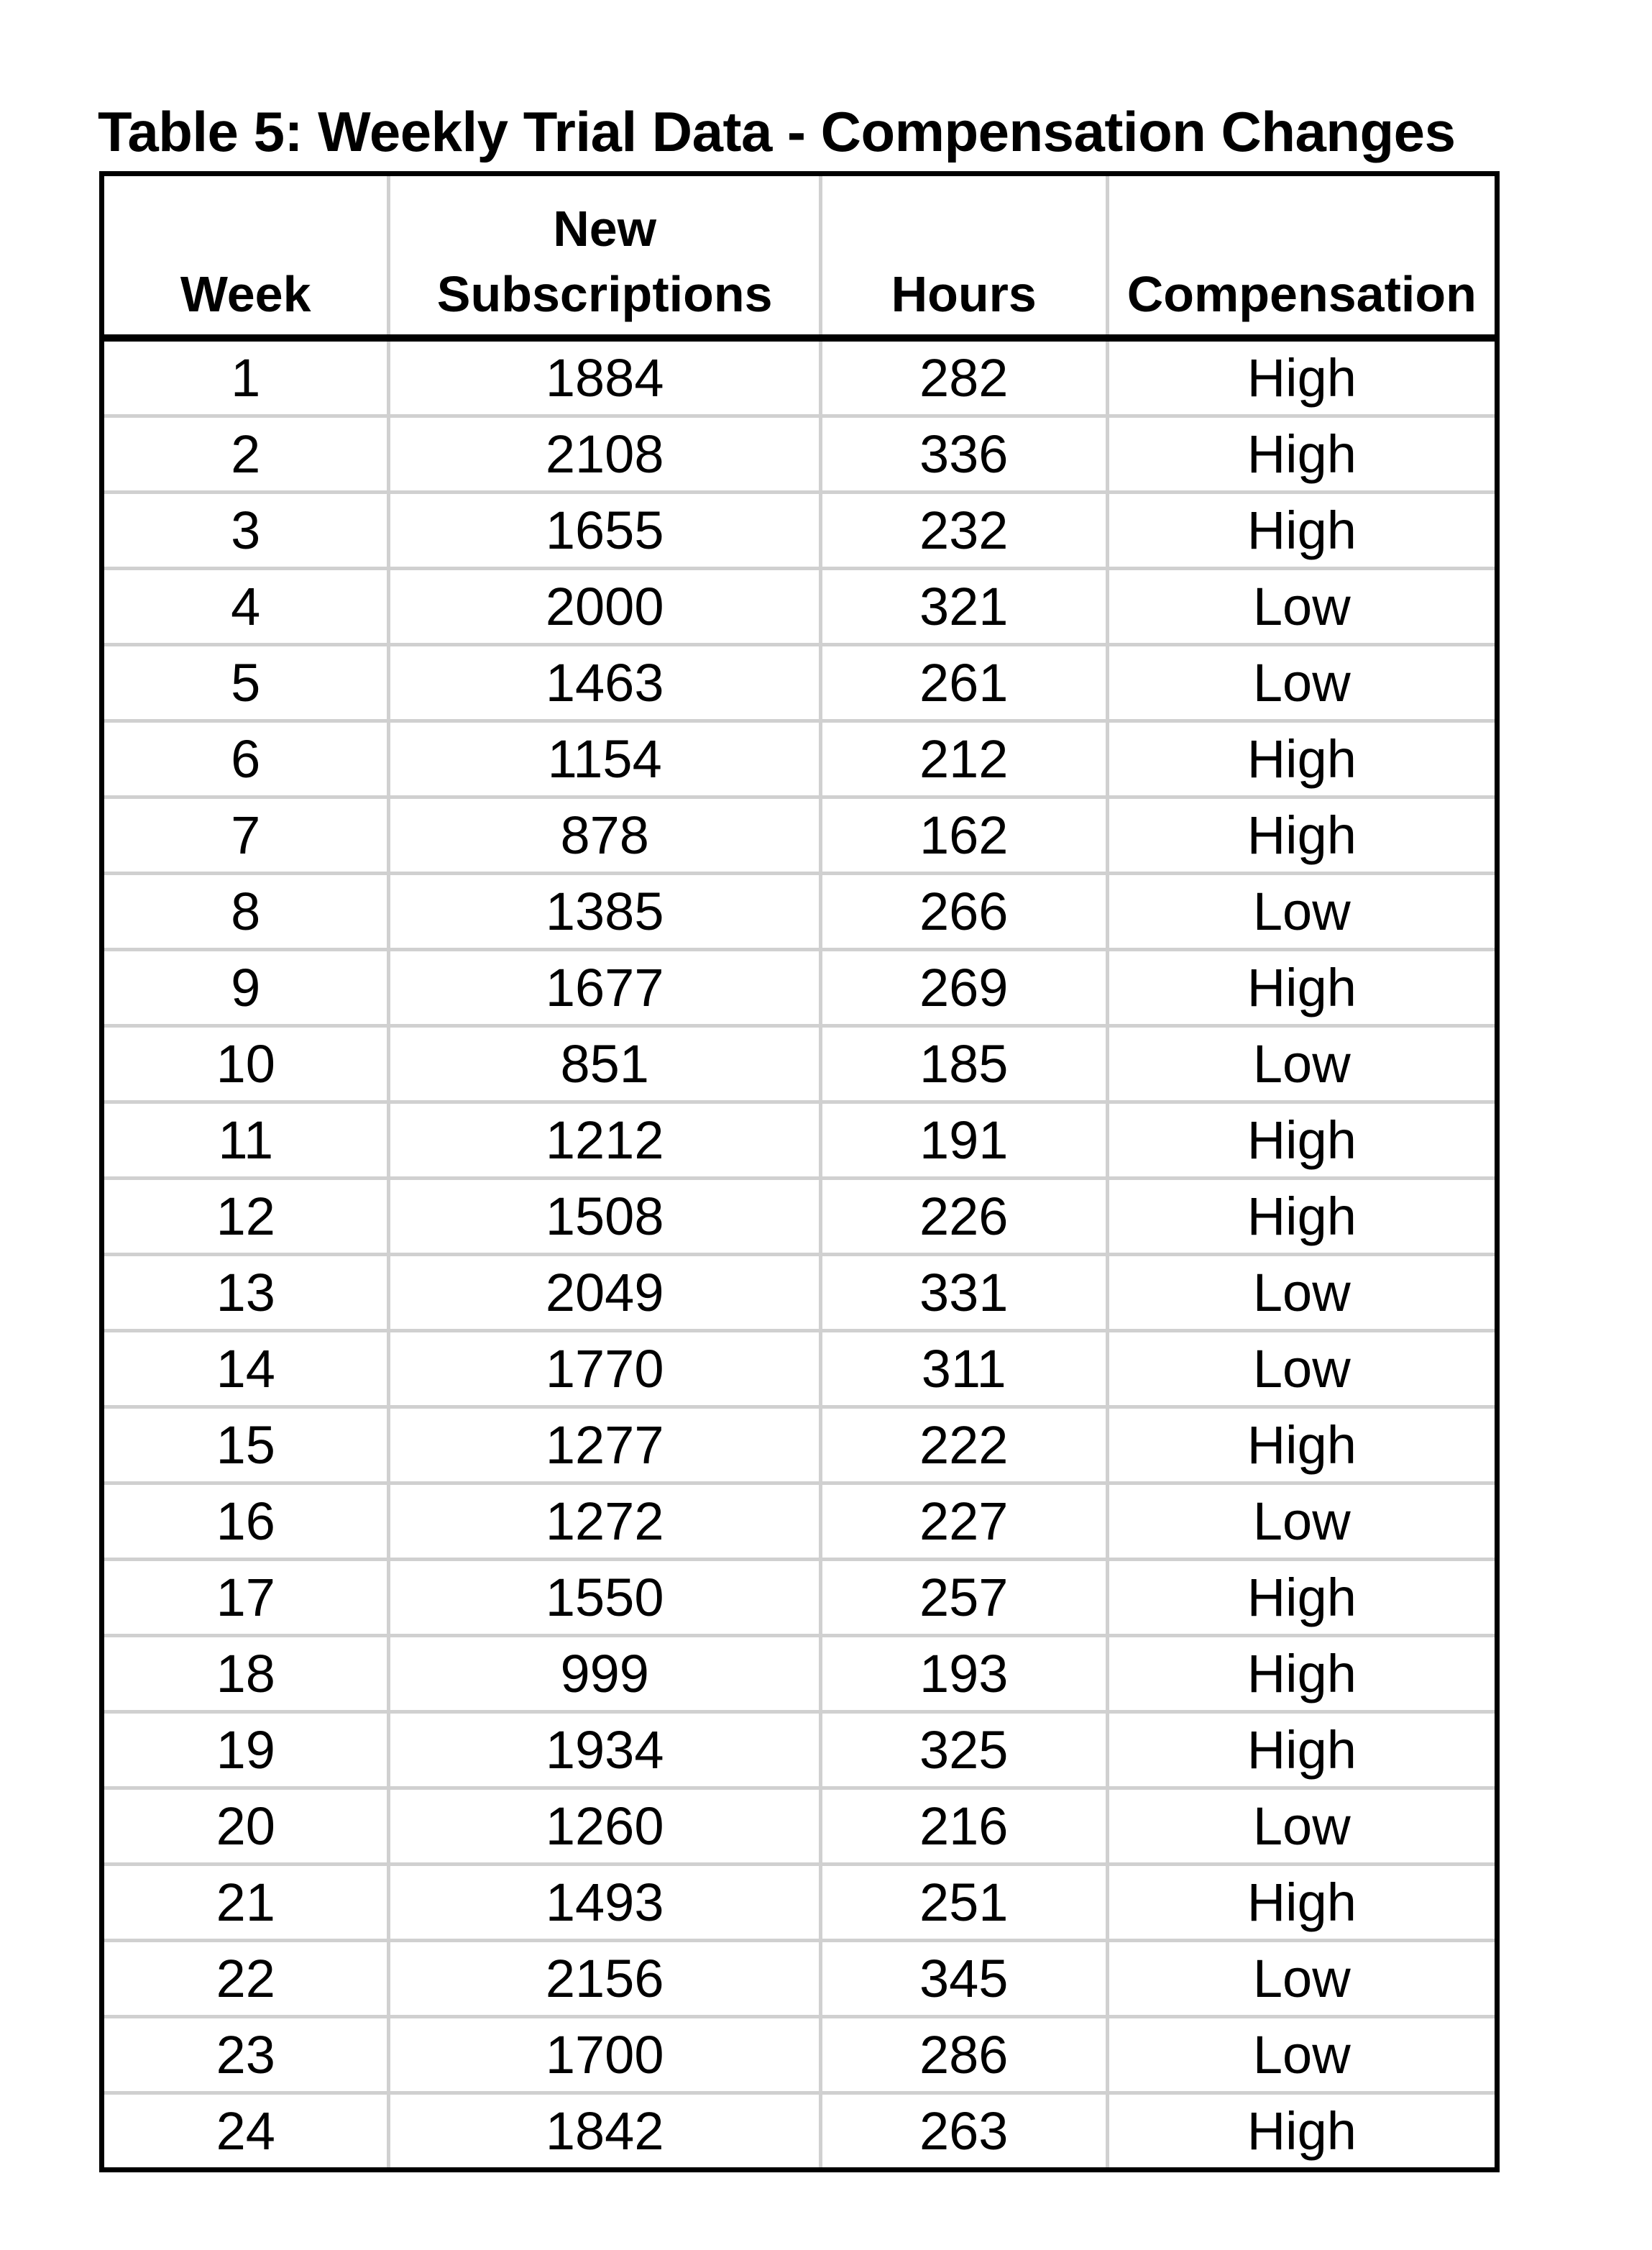 The height and width of the screenshot is (2250, 1652). I want to click on table-row: 13 2049 331 Low, so click(799, 1292).